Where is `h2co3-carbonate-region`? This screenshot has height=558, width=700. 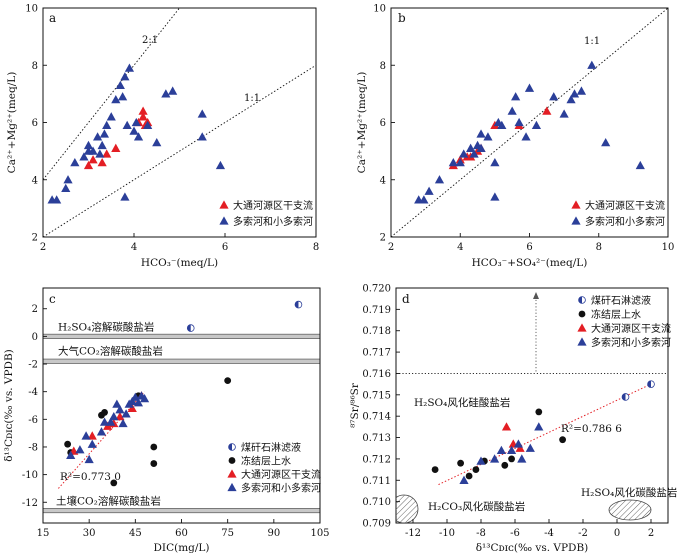
h2co3-carbonate-region is located at coordinates (407, 508).